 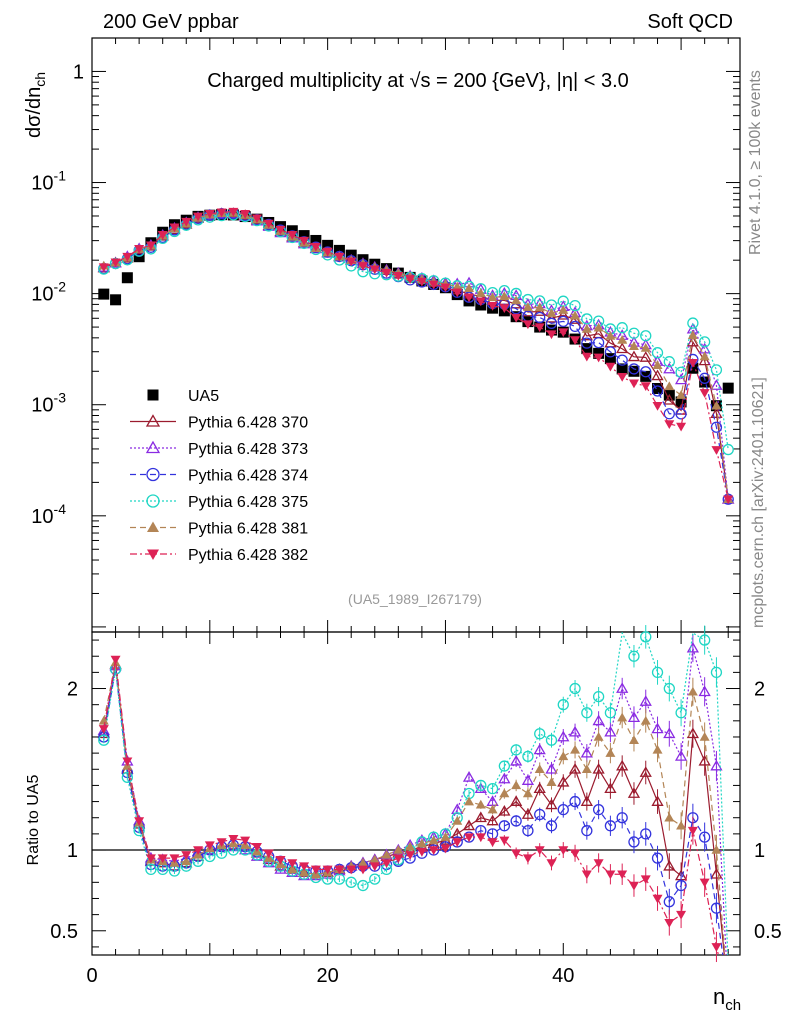 What do you see at coordinates (248, 502) in the screenshot?
I see `legend-label-pythia-6-428-375: Pythia 6.428 375` at bounding box center [248, 502].